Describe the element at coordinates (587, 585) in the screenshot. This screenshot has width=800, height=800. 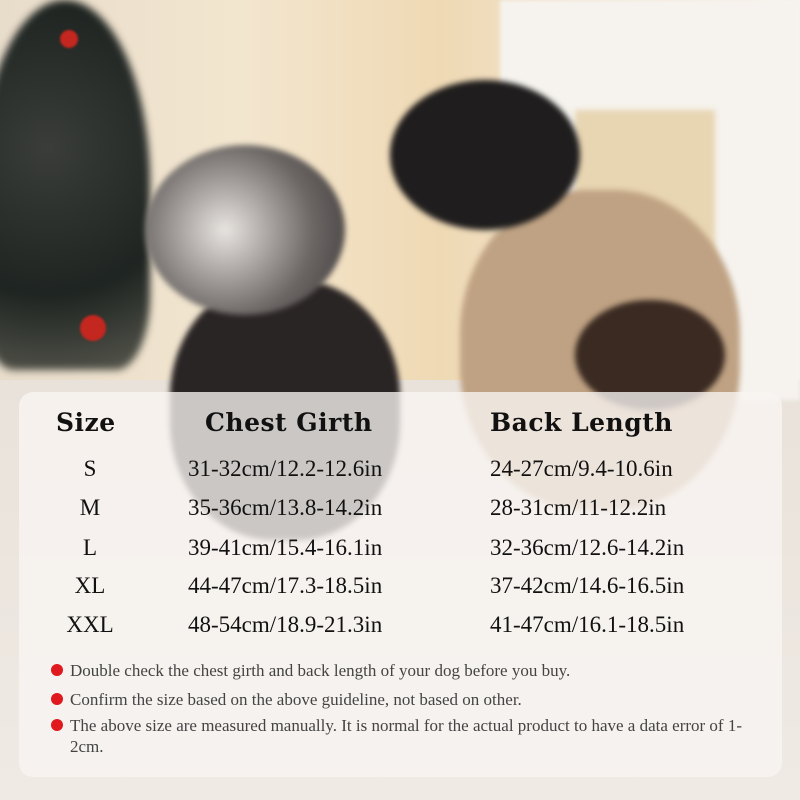
I see `back-length-cell: 37-42cm/14.6-16.5in` at that location.